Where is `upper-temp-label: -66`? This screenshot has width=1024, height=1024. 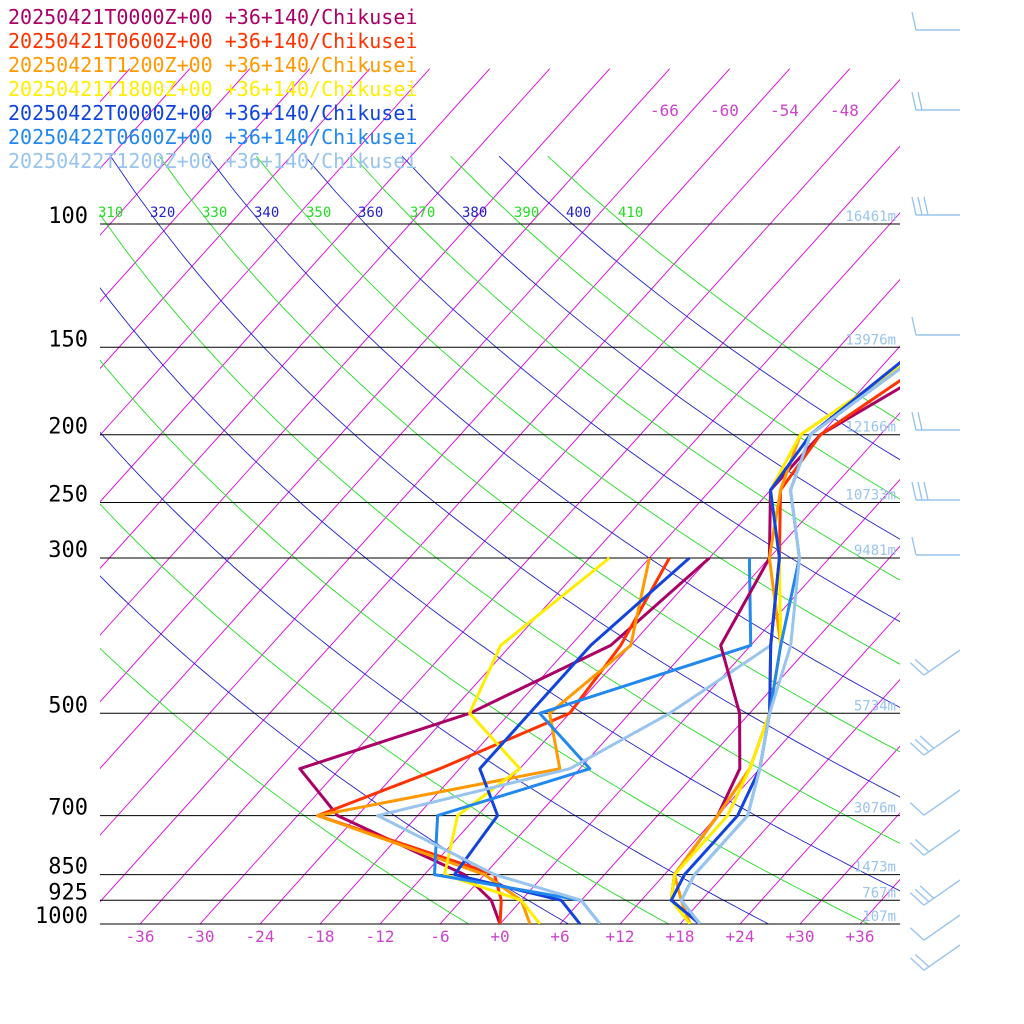
upper-temp-label: -66 is located at coordinates (664, 110).